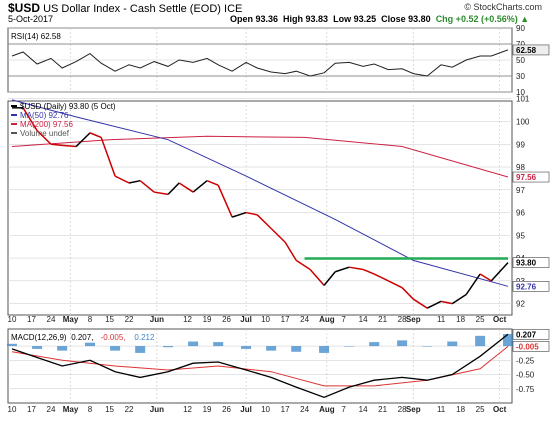 The width and height of the screenshot is (550, 429). Describe the element at coordinates (68, 106) in the screenshot. I see `price-legend-item: $USD (Daily) 93.80 (5 Oct)` at that location.